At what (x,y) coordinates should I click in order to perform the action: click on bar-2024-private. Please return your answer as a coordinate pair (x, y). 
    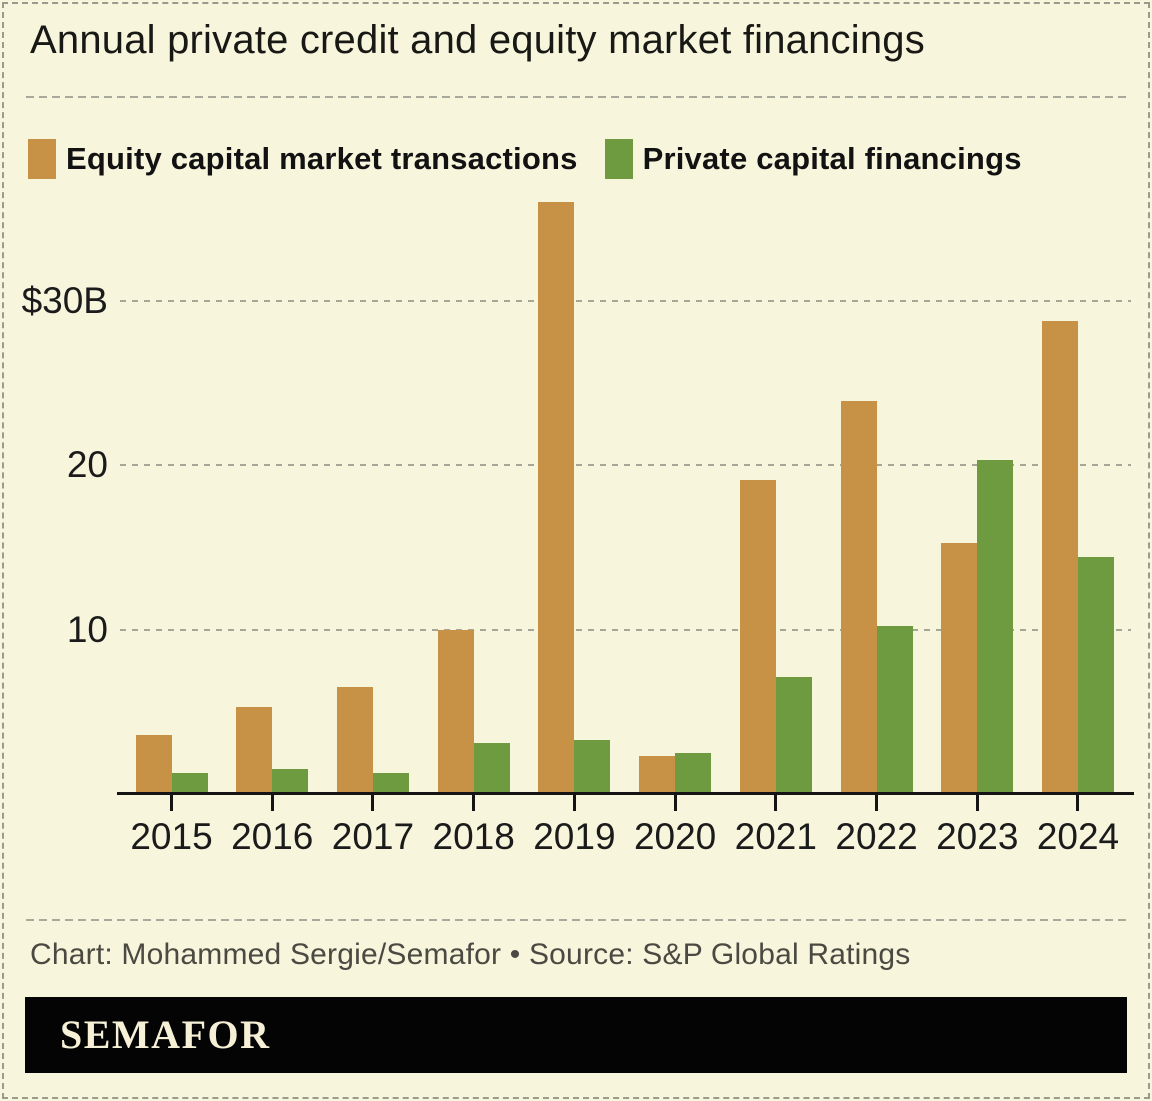
    Looking at the image, I should click on (1095, 675).